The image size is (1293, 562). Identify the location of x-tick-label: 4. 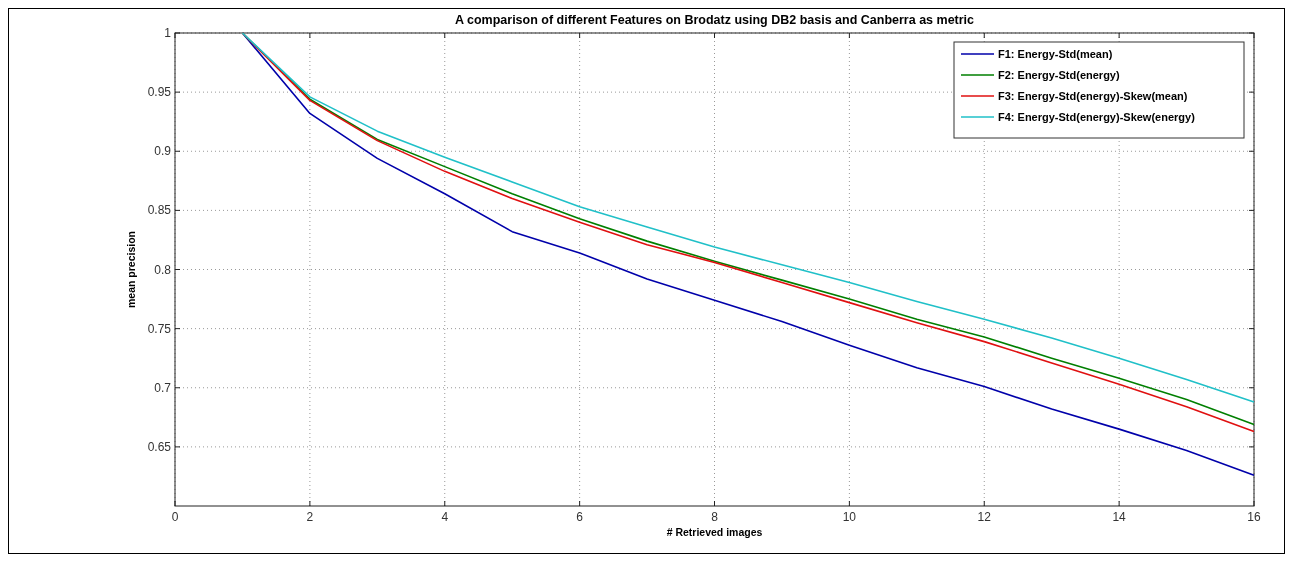
(445, 517).